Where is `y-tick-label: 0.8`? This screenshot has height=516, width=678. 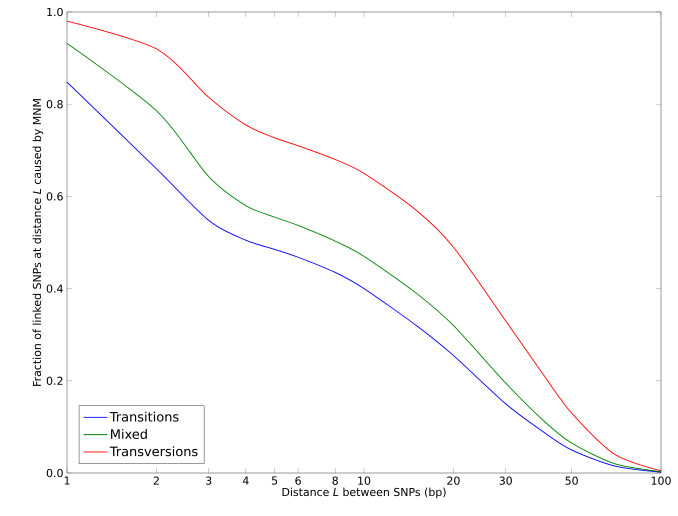
y-tick-label: 0.8 is located at coordinates (54, 104).